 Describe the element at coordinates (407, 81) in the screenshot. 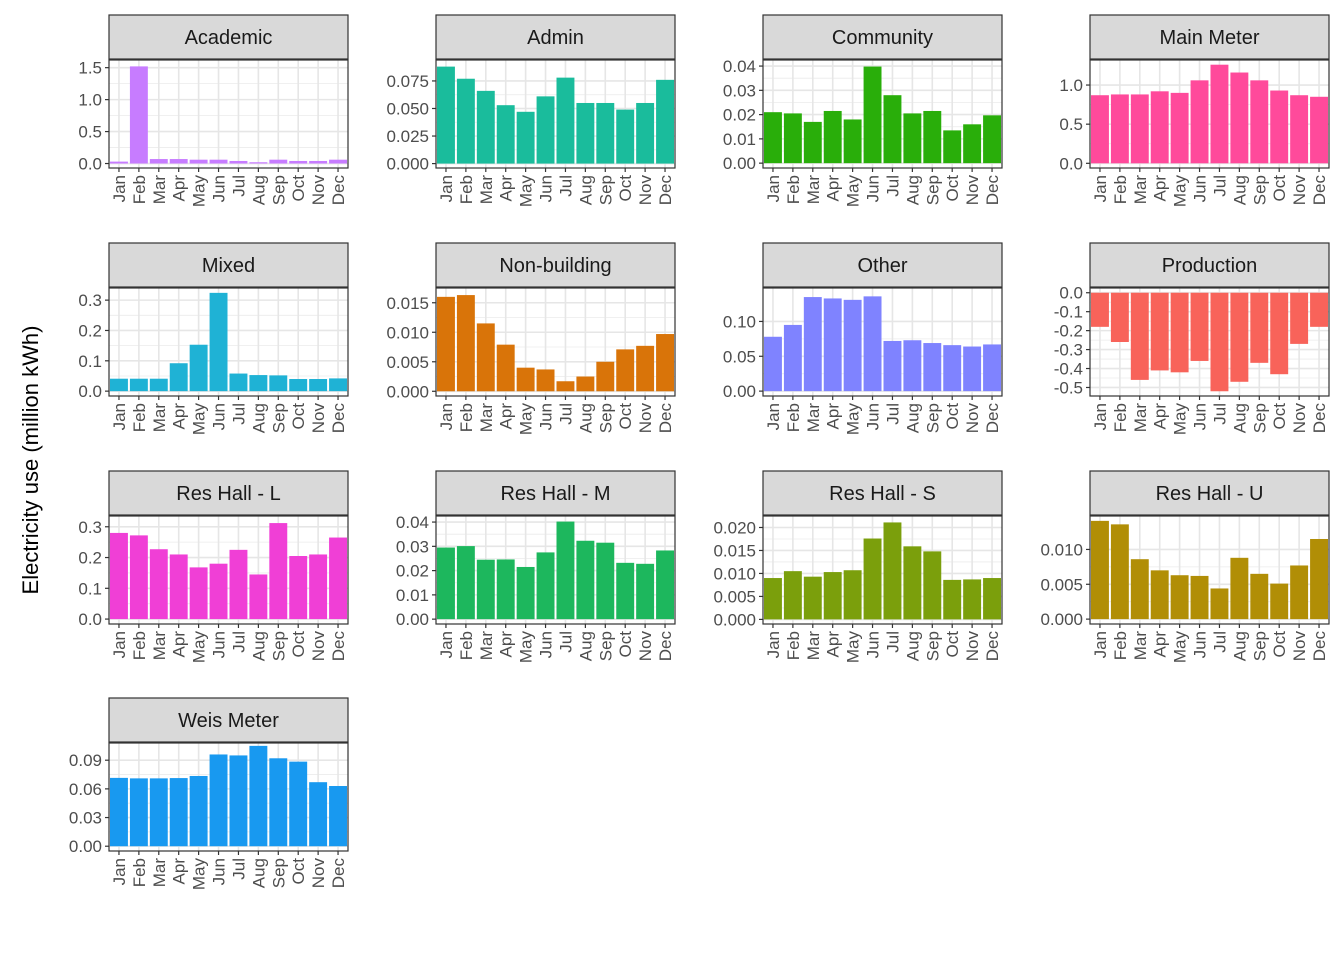

I see `y-tick-label: 0.075` at that location.